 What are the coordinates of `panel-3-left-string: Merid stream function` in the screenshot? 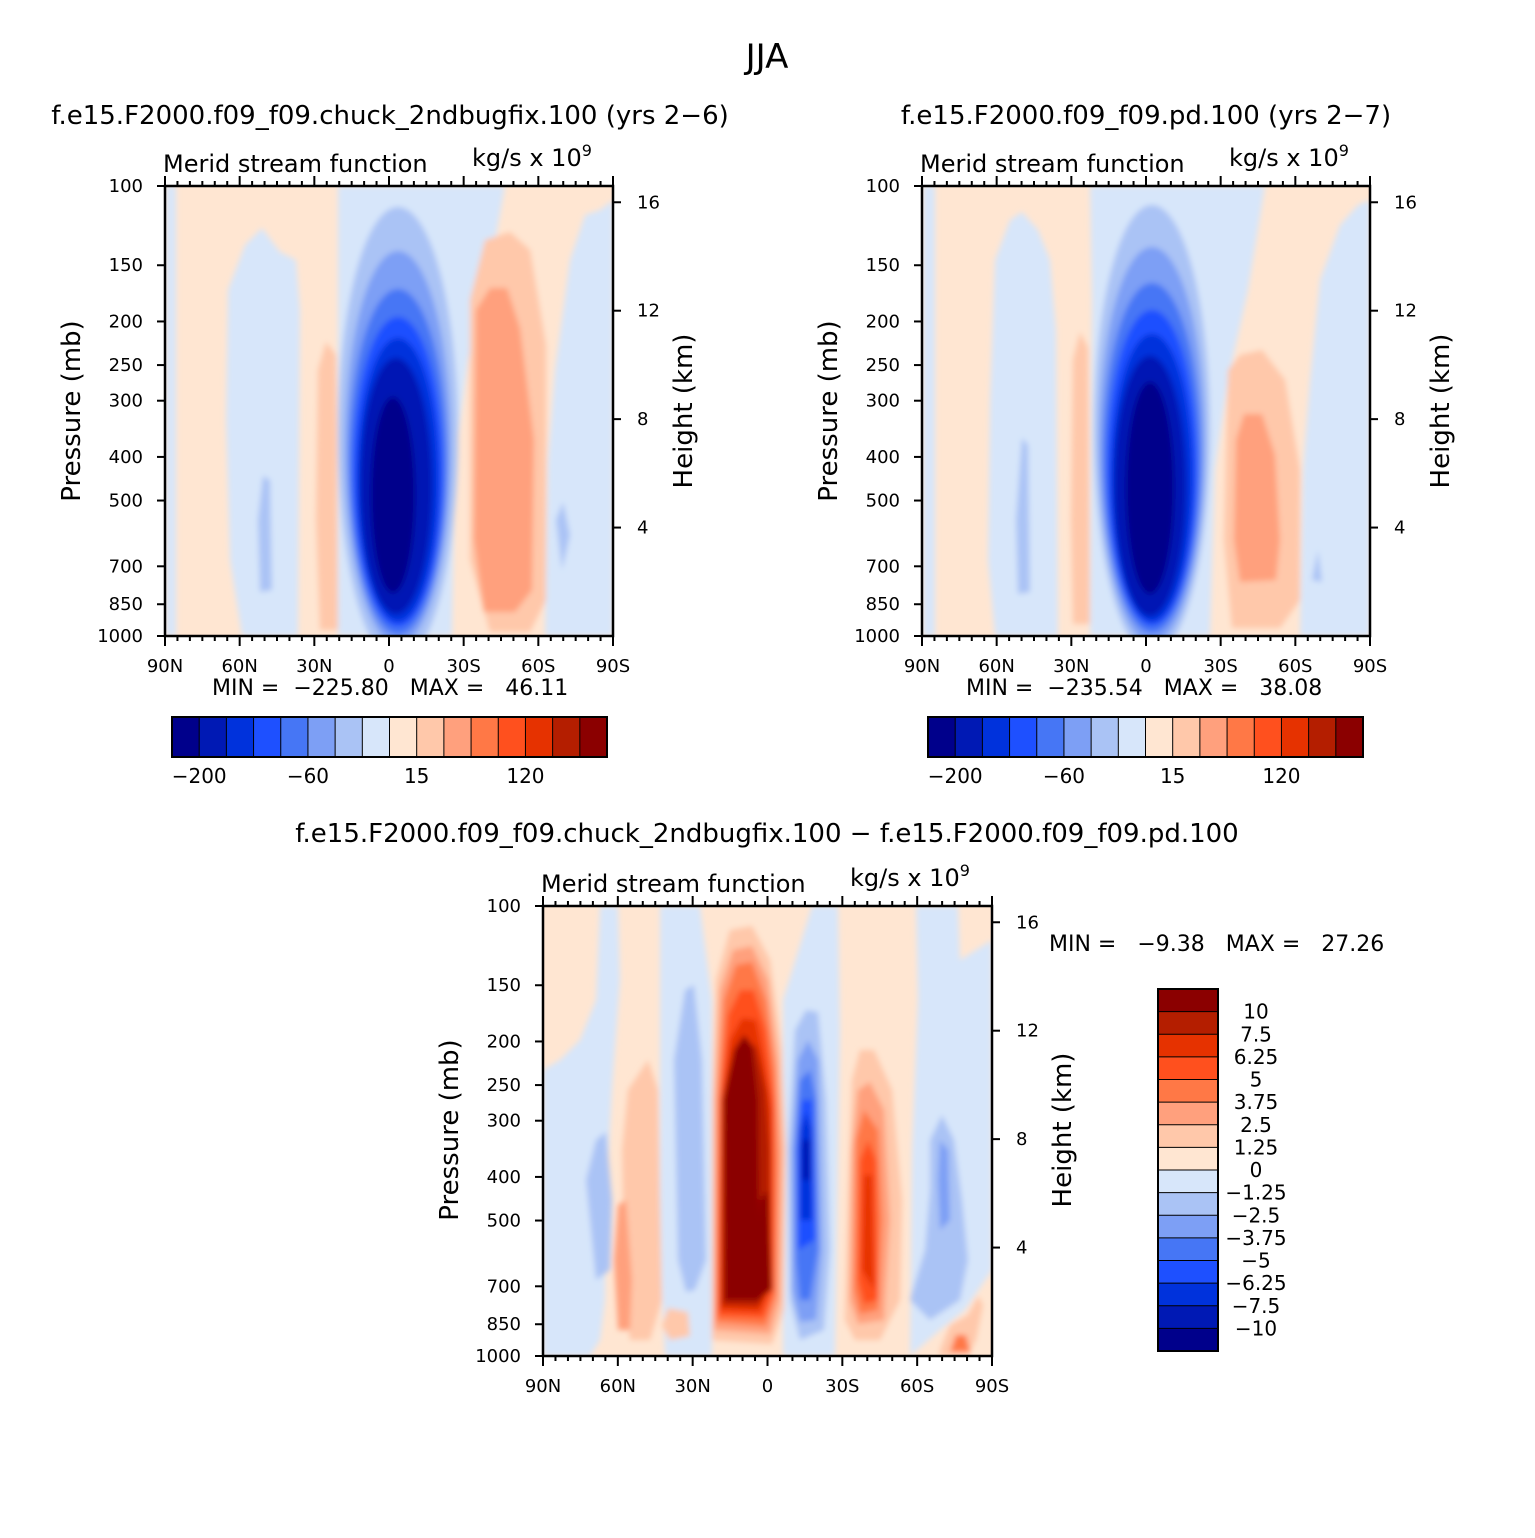 It's located at (673, 884).